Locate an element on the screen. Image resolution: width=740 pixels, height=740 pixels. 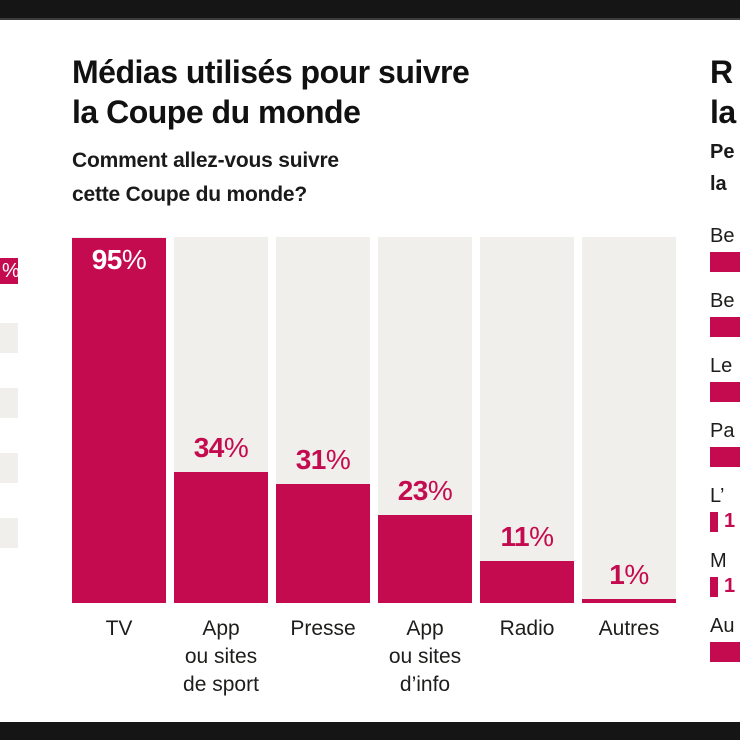
right-item-label: M is located at coordinates (718, 561).